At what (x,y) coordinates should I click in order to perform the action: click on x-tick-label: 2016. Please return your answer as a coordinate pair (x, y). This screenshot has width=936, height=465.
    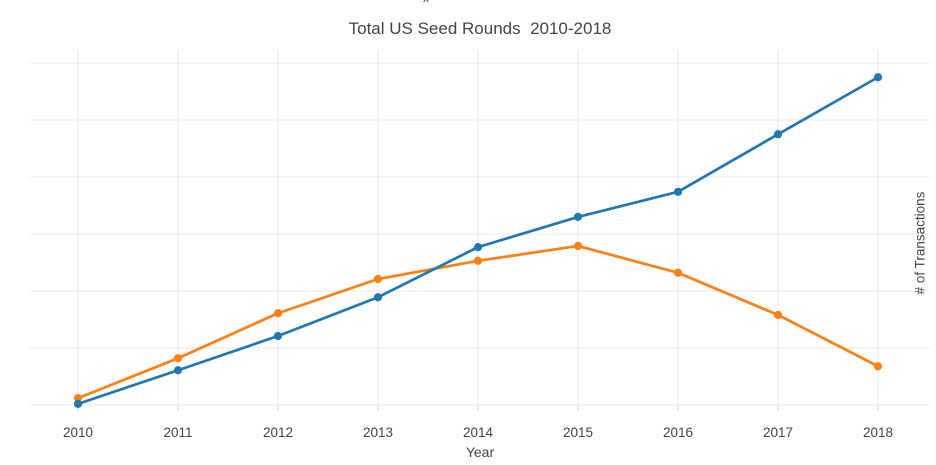
    Looking at the image, I should click on (678, 432).